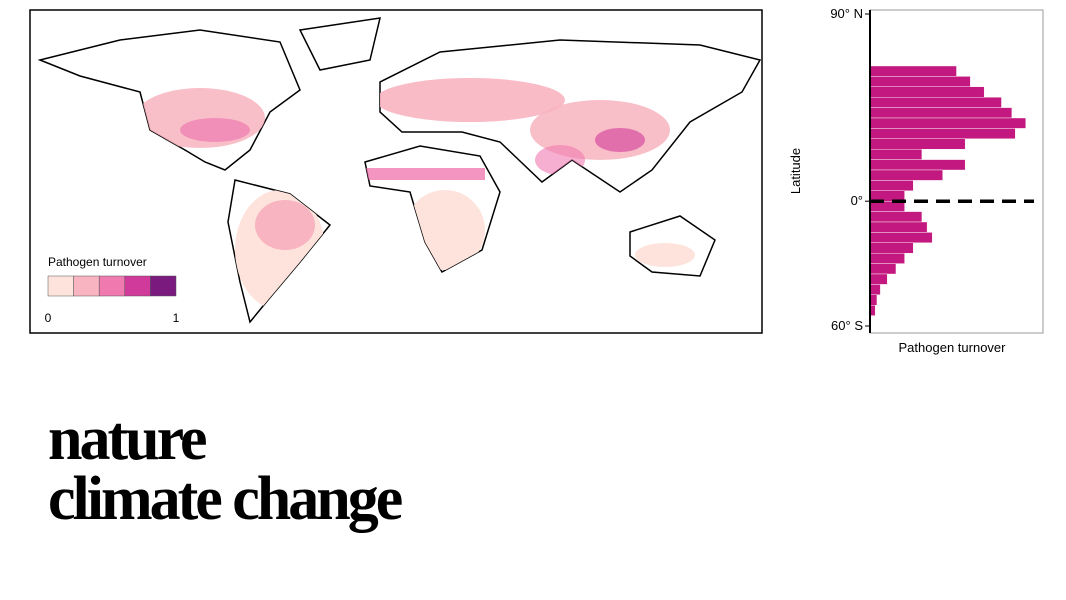  What do you see at coordinates (48, 318) in the screenshot?
I see `legend-tick-label: 0` at bounding box center [48, 318].